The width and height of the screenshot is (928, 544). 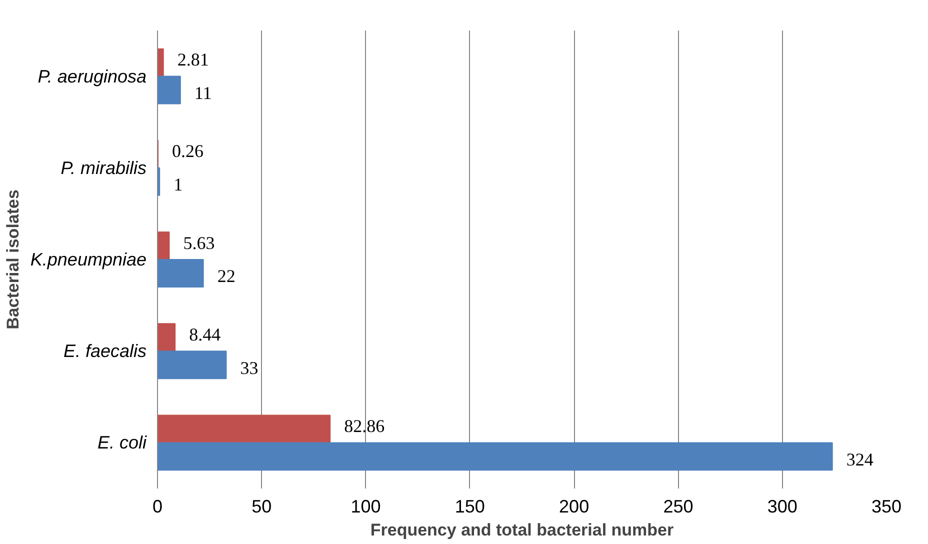 I want to click on x-tick-label: 0, so click(x=157, y=506).